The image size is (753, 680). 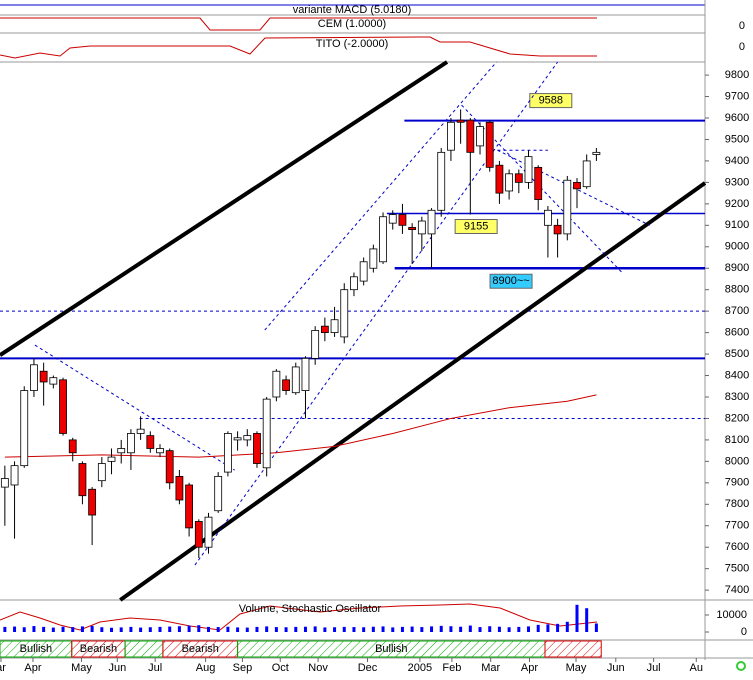 I want to click on x-tick-label: Oct, so click(x=280, y=668).